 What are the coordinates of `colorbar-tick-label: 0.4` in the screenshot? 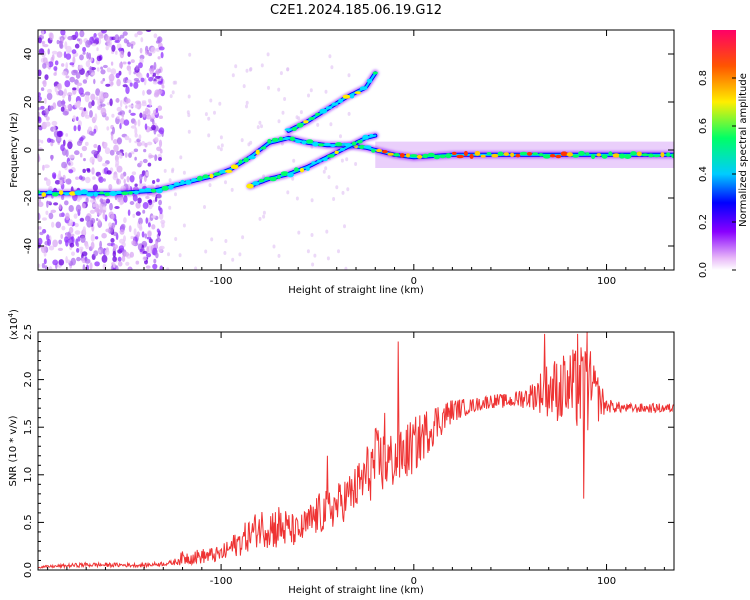 It's located at (703, 174).